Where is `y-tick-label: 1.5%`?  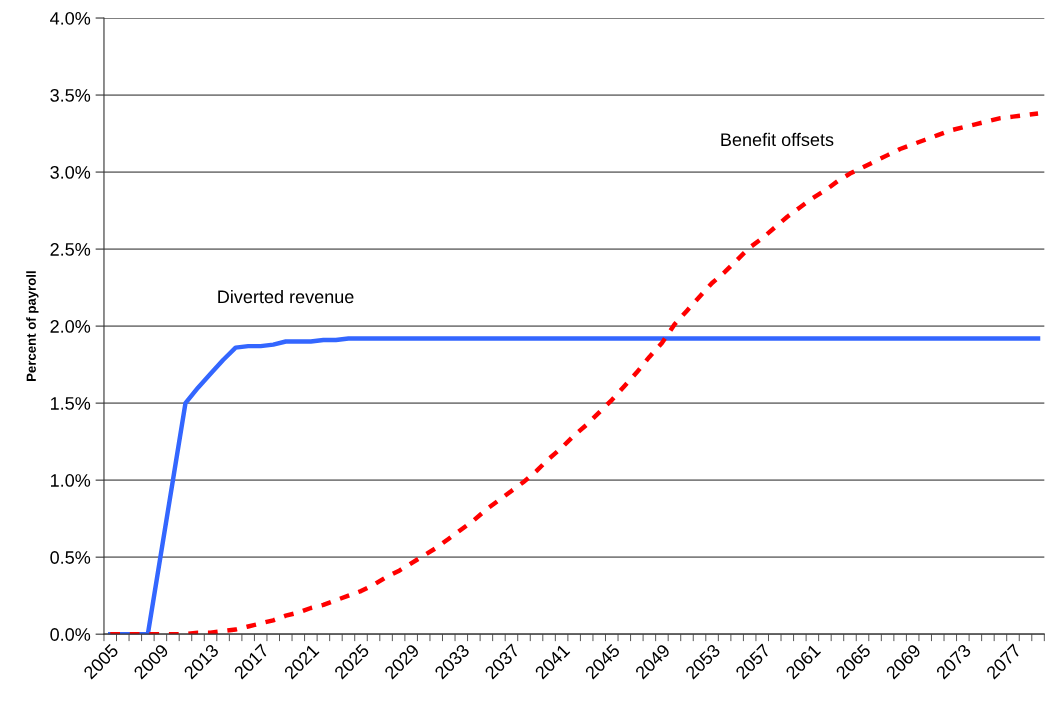 y-tick-label: 1.5% is located at coordinates (71, 403).